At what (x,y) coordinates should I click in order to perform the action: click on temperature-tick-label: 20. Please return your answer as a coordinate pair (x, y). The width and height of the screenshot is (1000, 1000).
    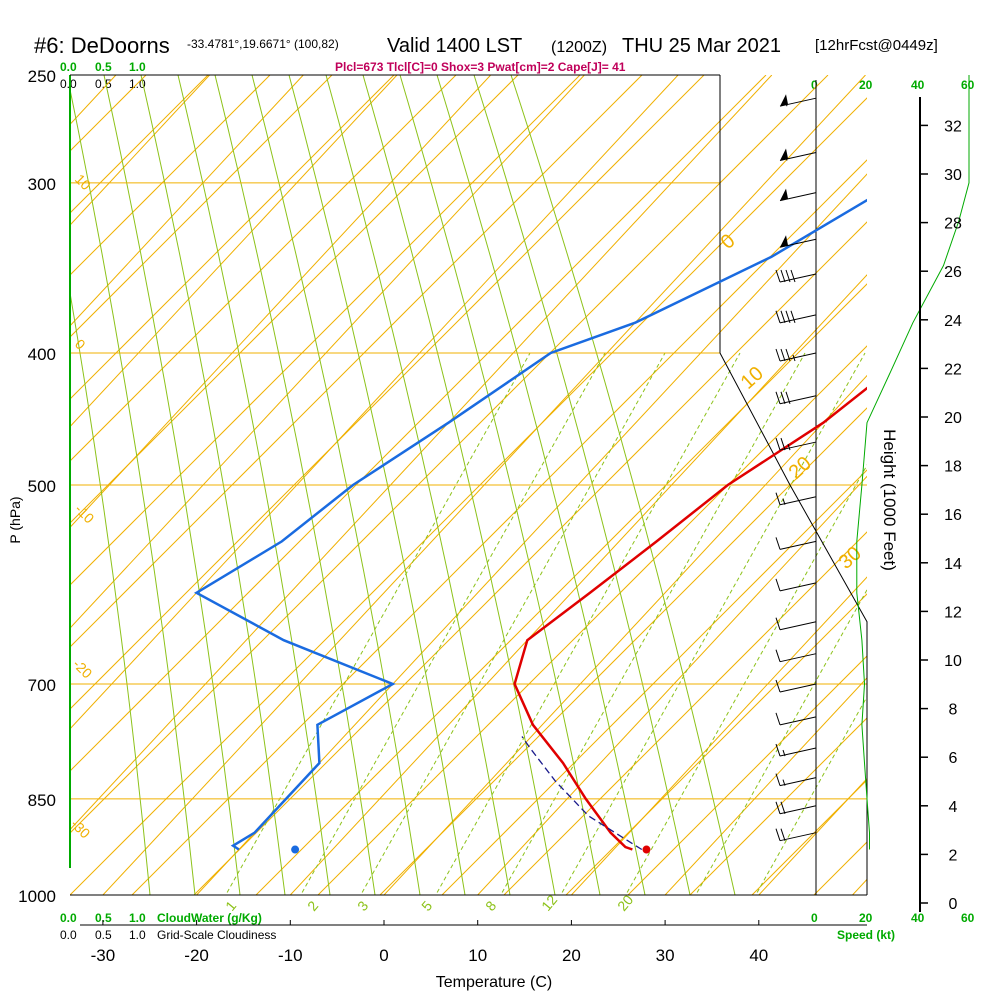
    Looking at the image, I should click on (571, 955).